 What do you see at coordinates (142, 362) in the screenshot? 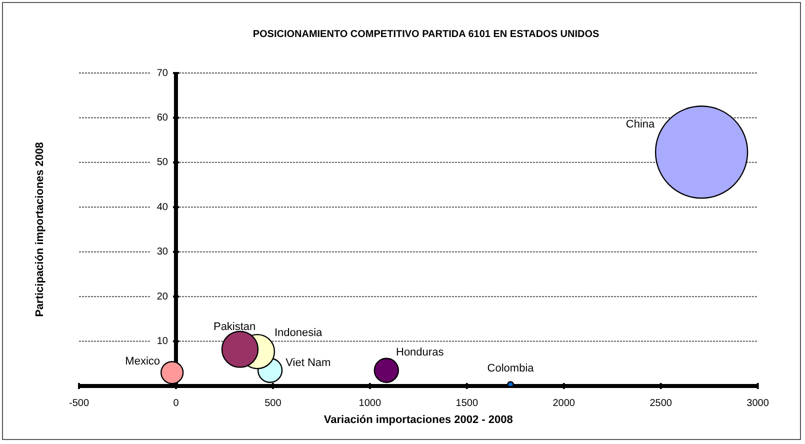
I see `series-label: Mexico` at bounding box center [142, 362].